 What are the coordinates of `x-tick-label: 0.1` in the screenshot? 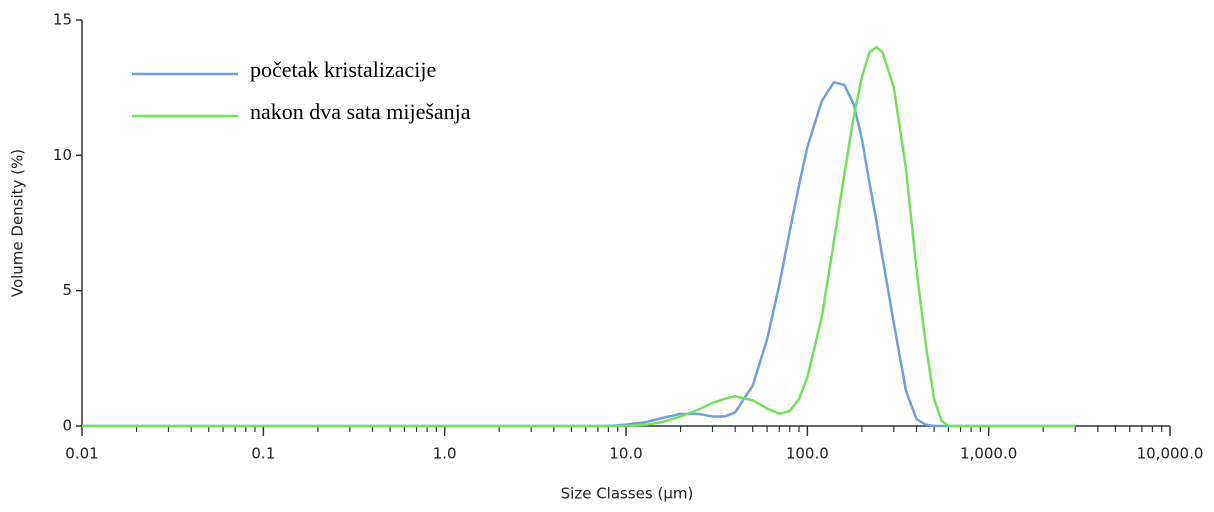 It's located at (263, 454).